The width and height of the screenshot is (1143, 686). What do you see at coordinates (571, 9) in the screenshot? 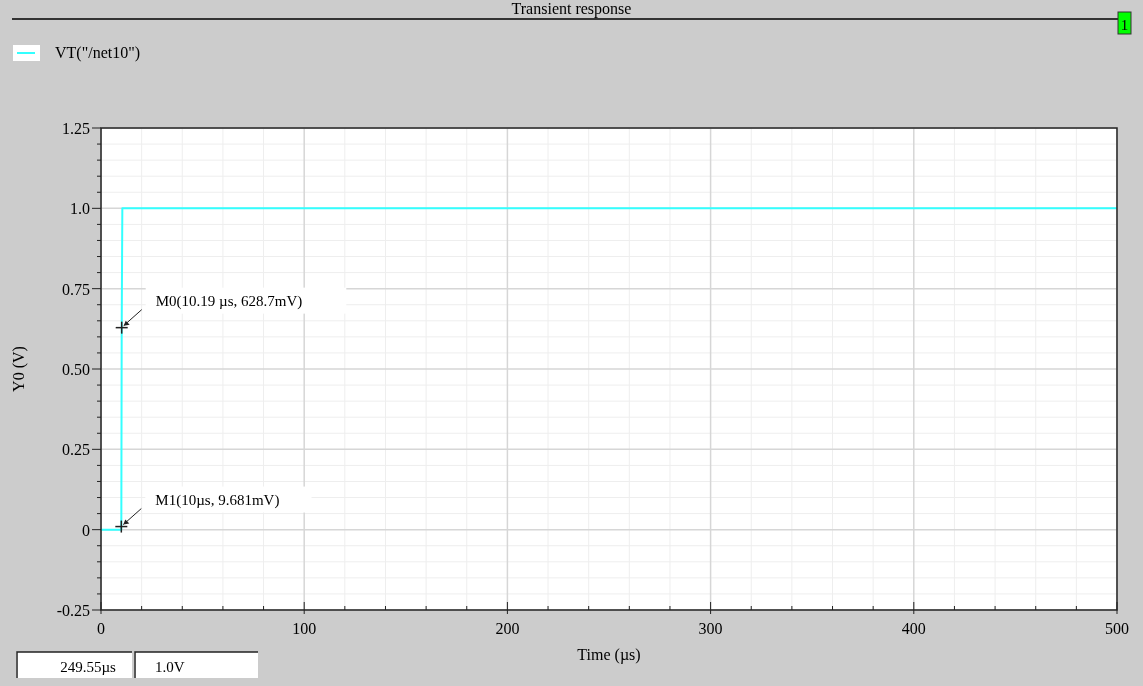
I see `chart-title: Transient response` at bounding box center [571, 9].